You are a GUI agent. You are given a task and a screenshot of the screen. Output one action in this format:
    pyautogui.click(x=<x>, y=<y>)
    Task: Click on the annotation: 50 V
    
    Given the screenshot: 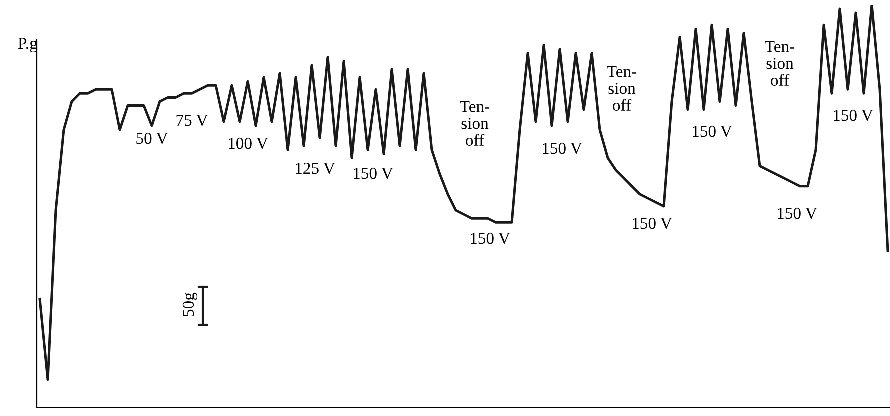 What is the action you would take?
    pyautogui.click(x=152, y=138)
    